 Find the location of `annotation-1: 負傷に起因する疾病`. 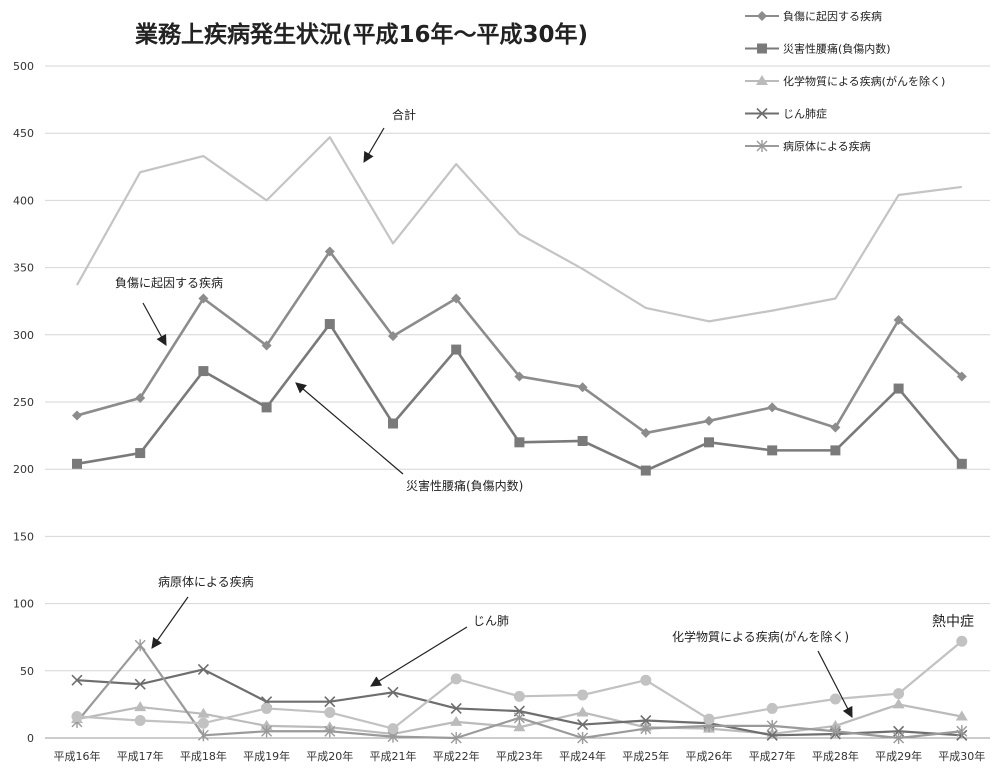

annotation-1: 負傷に起因する疾病 is located at coordinates (169, 282).